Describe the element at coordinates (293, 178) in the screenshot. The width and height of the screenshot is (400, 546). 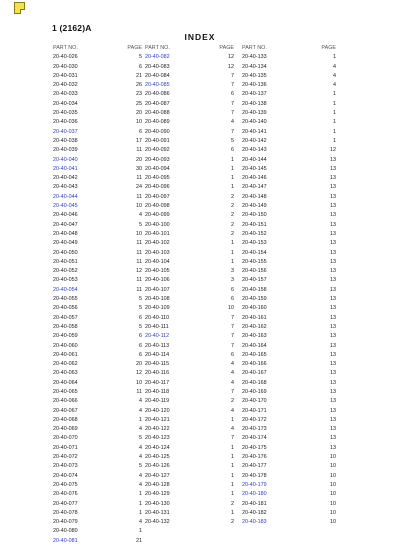
I see `index-row: 20-40-146 13` at that location.